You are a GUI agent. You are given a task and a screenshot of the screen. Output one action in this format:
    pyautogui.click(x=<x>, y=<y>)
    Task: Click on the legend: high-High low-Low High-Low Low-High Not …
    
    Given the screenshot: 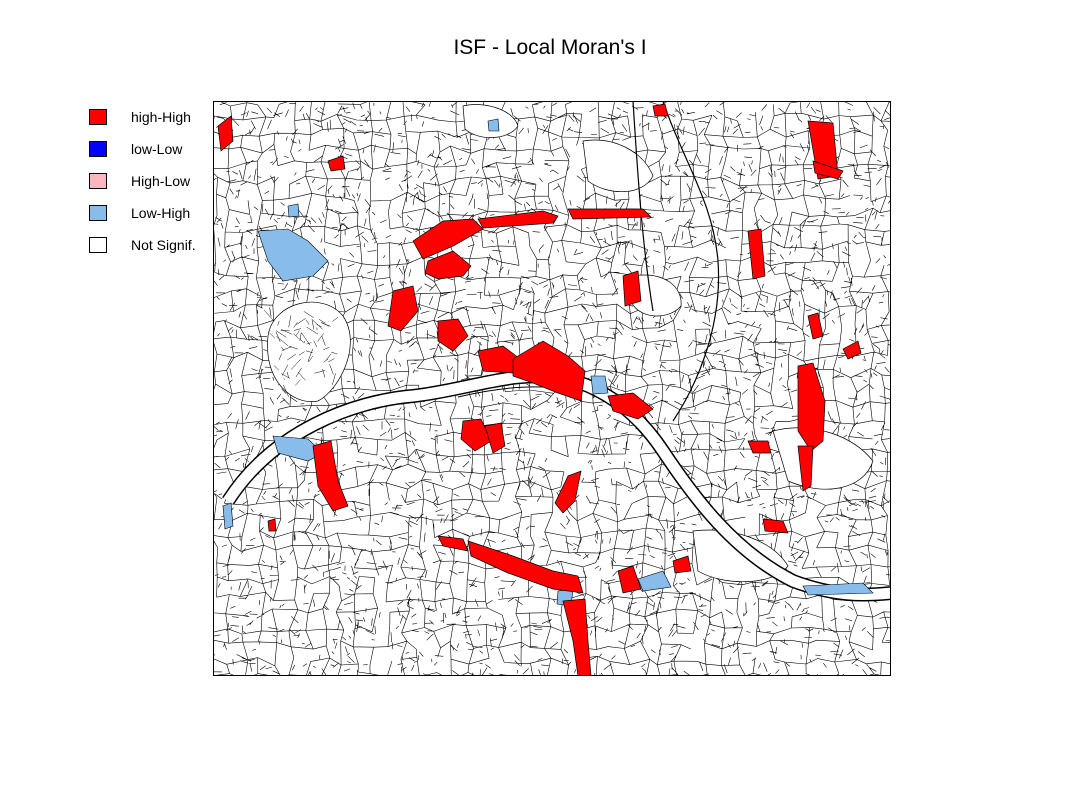 What is the action you would take?
    pyautogui.click(x=142, y=181)
    